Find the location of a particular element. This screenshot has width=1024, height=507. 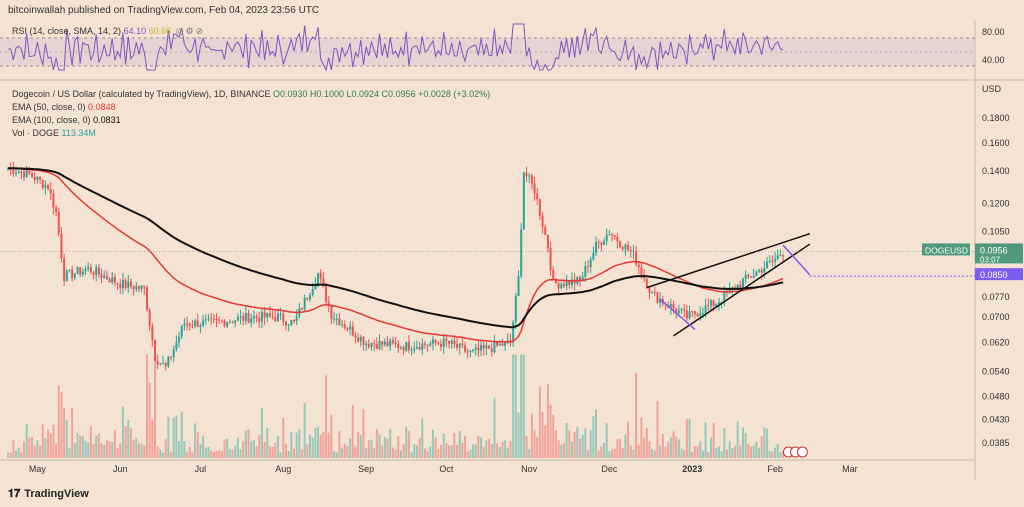

tradingview-logo: 𝟏𝟕 TradingView is located at coordinates (48, 494).